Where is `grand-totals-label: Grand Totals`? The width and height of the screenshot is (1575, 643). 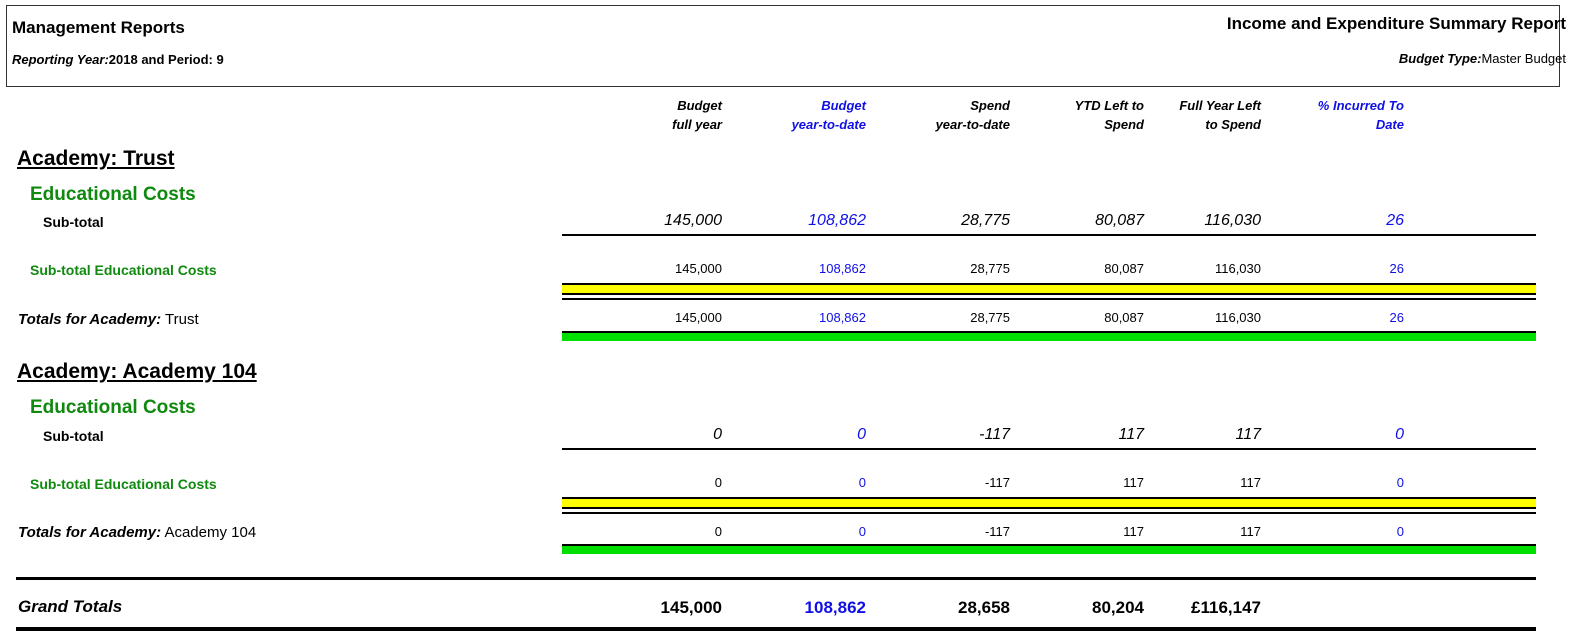
grand-totals-label: Grand Totals is located at coordinates (70, 606).